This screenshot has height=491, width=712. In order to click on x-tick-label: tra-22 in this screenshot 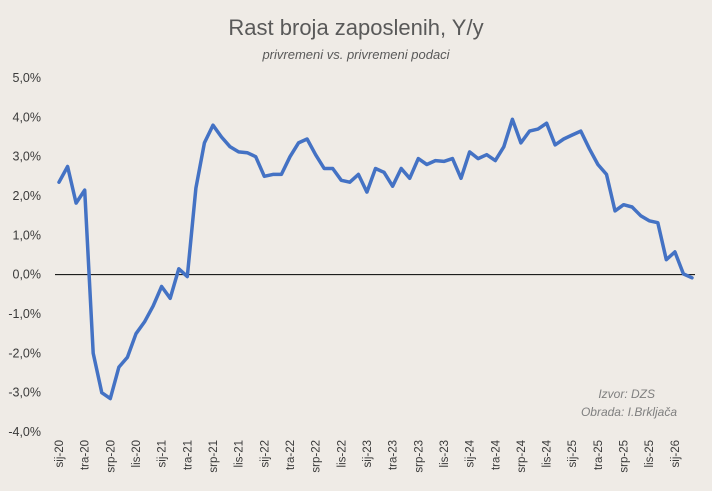, I will do `click(291, 455)`.